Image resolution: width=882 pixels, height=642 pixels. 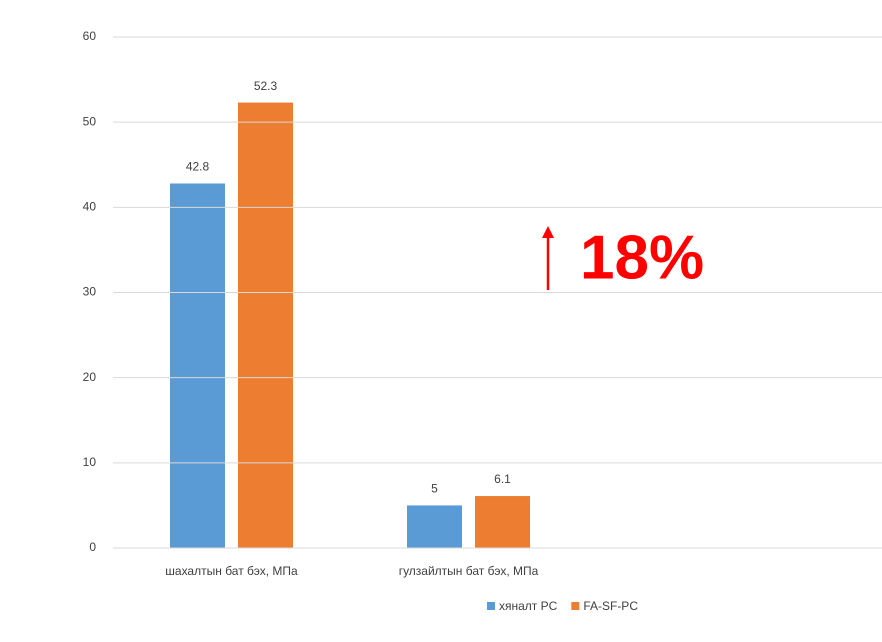 What do you see at coordinates (90, 292) in the screenshot?
I see `y-tick-label: 30` at bounding box center [90, 292].